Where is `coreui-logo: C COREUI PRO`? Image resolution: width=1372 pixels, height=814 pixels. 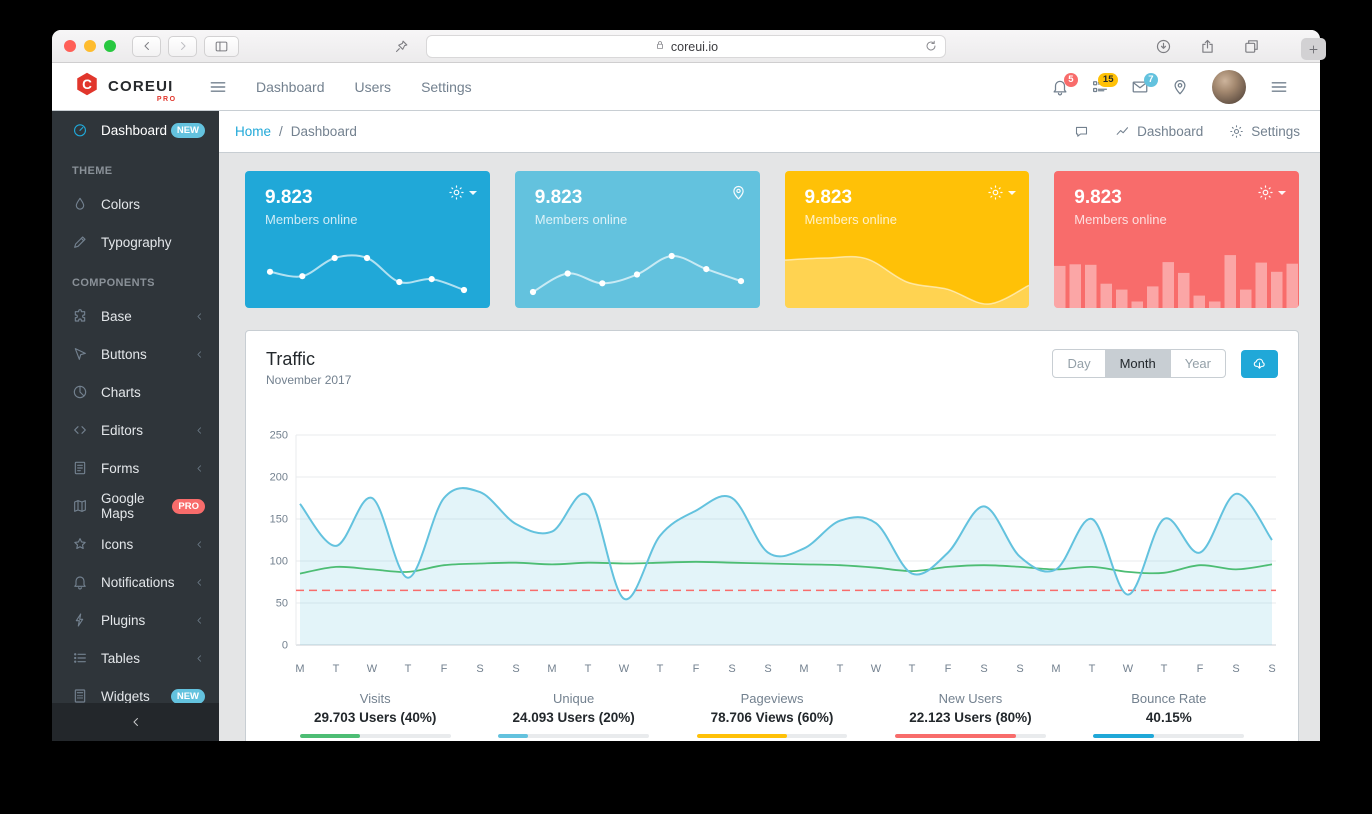
coreui-logo: C COREUI PRO is located at coordinates (127, 87).